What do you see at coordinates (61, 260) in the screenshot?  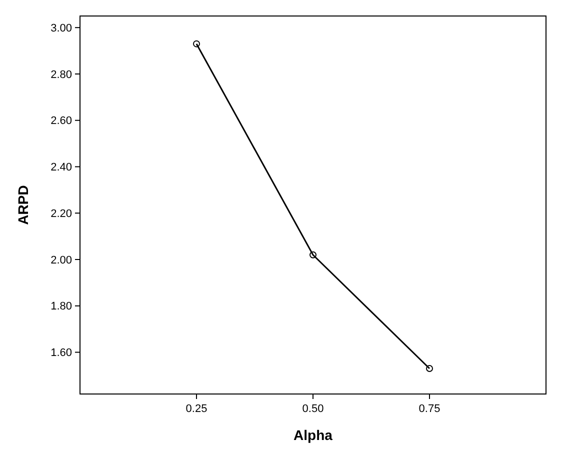 I see `y-tick-label: 2.00` at bounding box center [61, 260].